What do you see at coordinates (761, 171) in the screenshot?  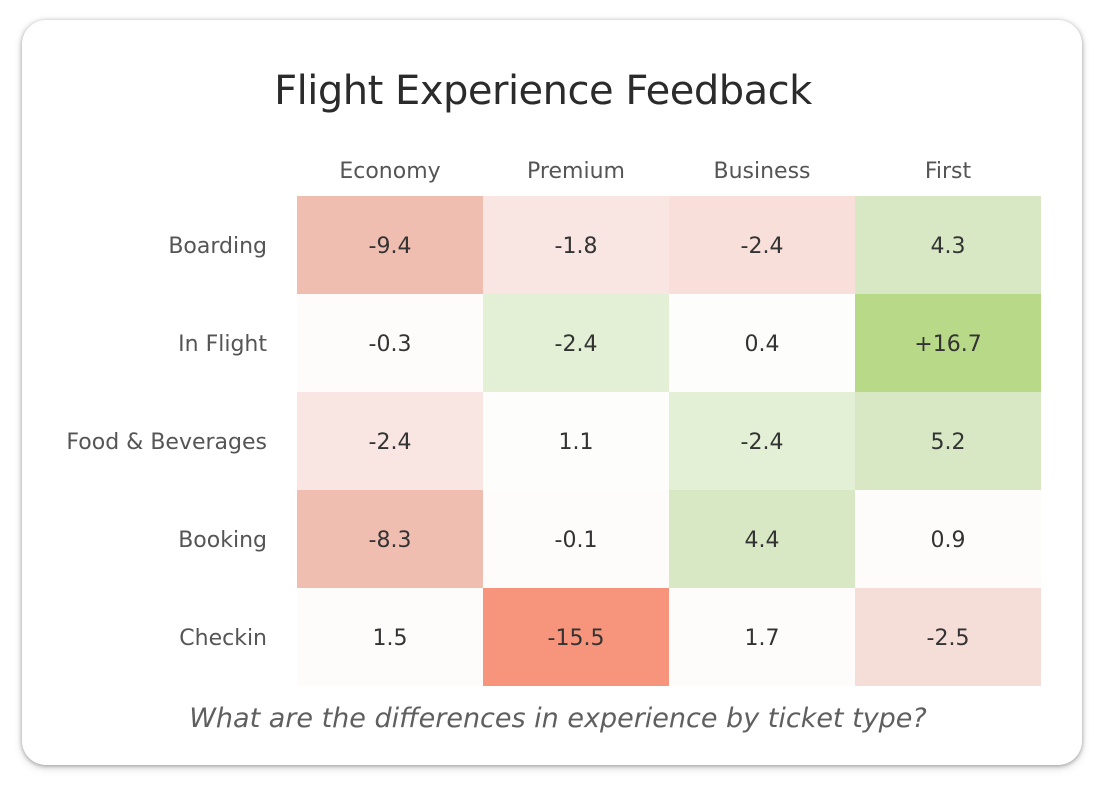 I see `column-header-business: Business` at bounding box center [761, 171].